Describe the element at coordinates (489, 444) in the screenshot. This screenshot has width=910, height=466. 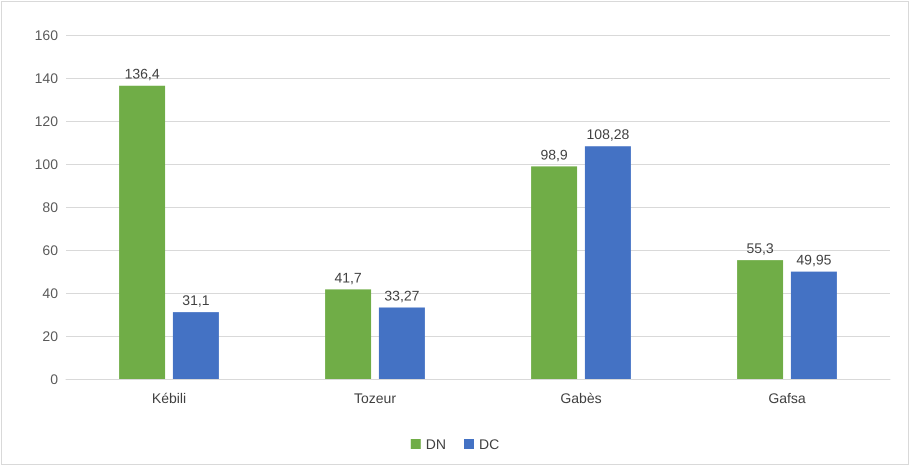
I see `legend-label: DC` at that location.